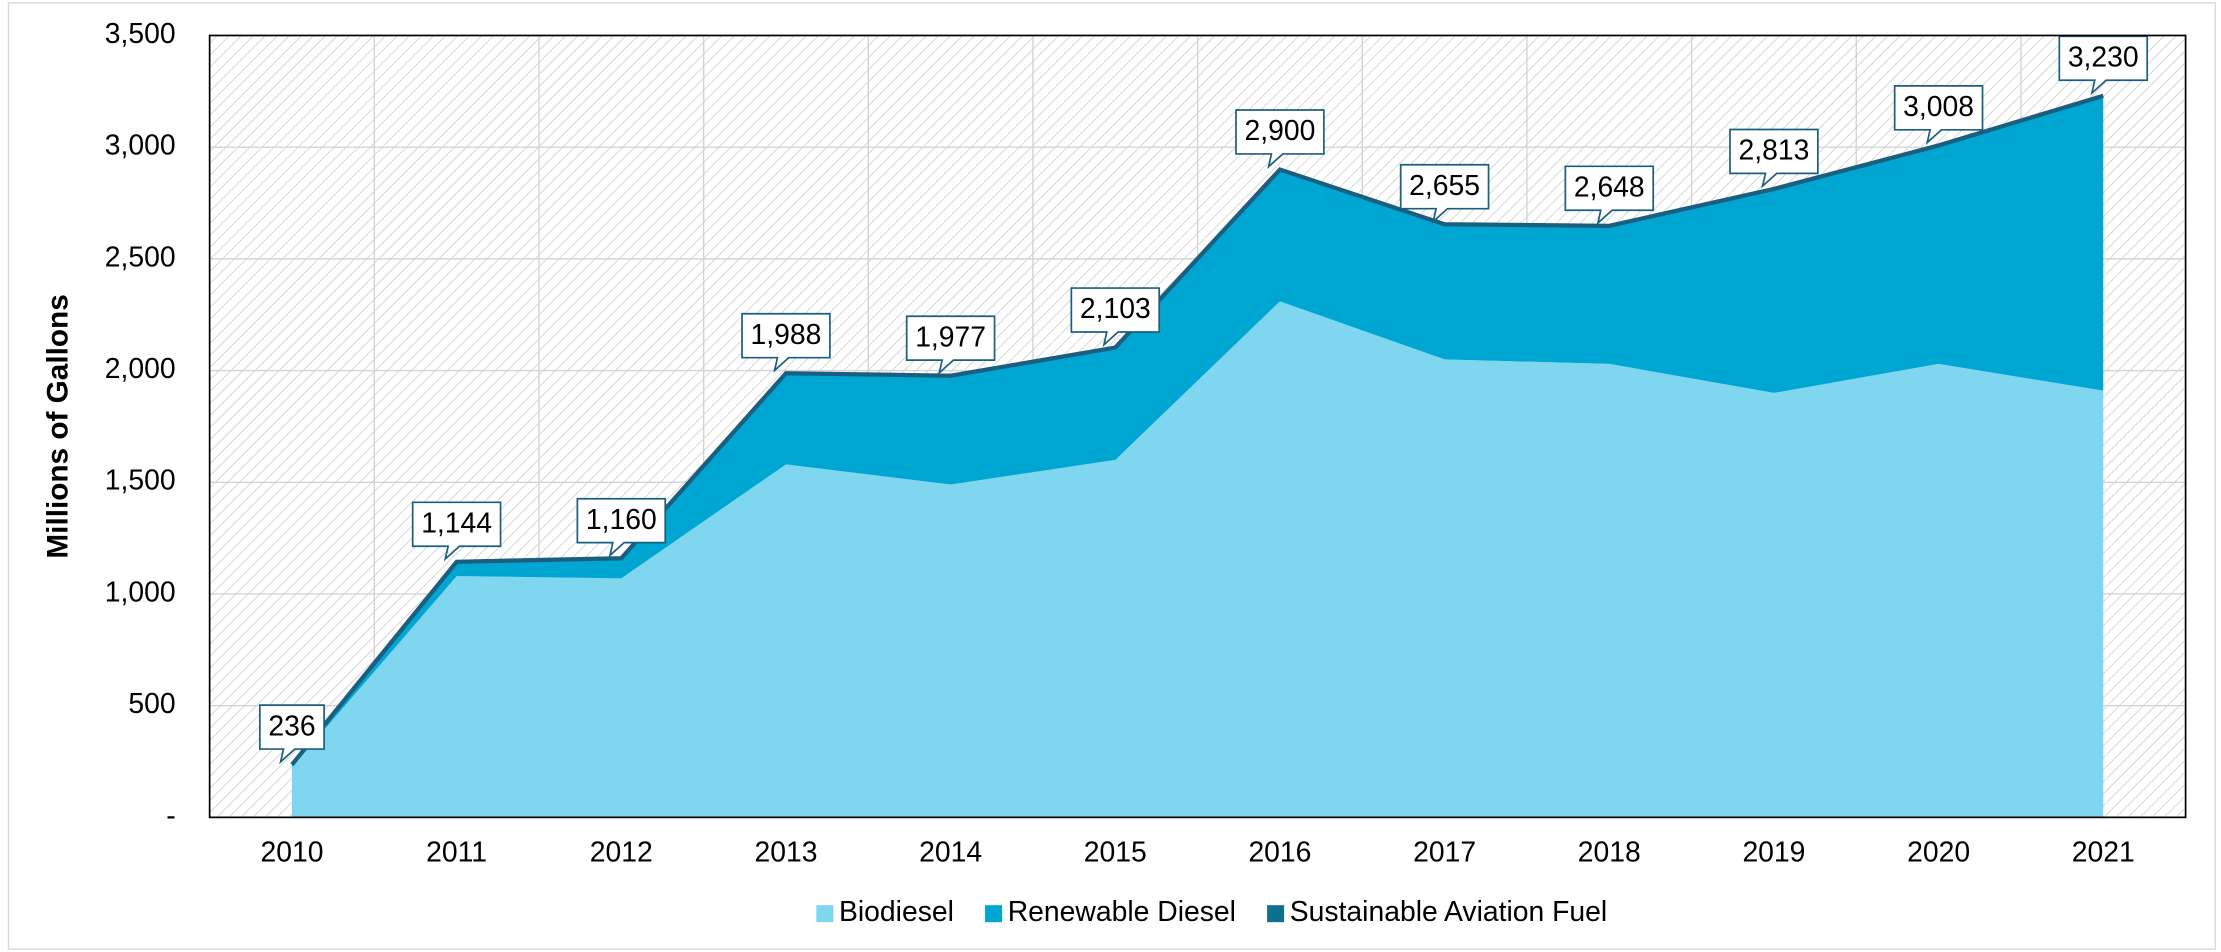  Describe the element at coordinates (1115, 309) in the screenshot. I see `total-value-label: 2,103` at that location.